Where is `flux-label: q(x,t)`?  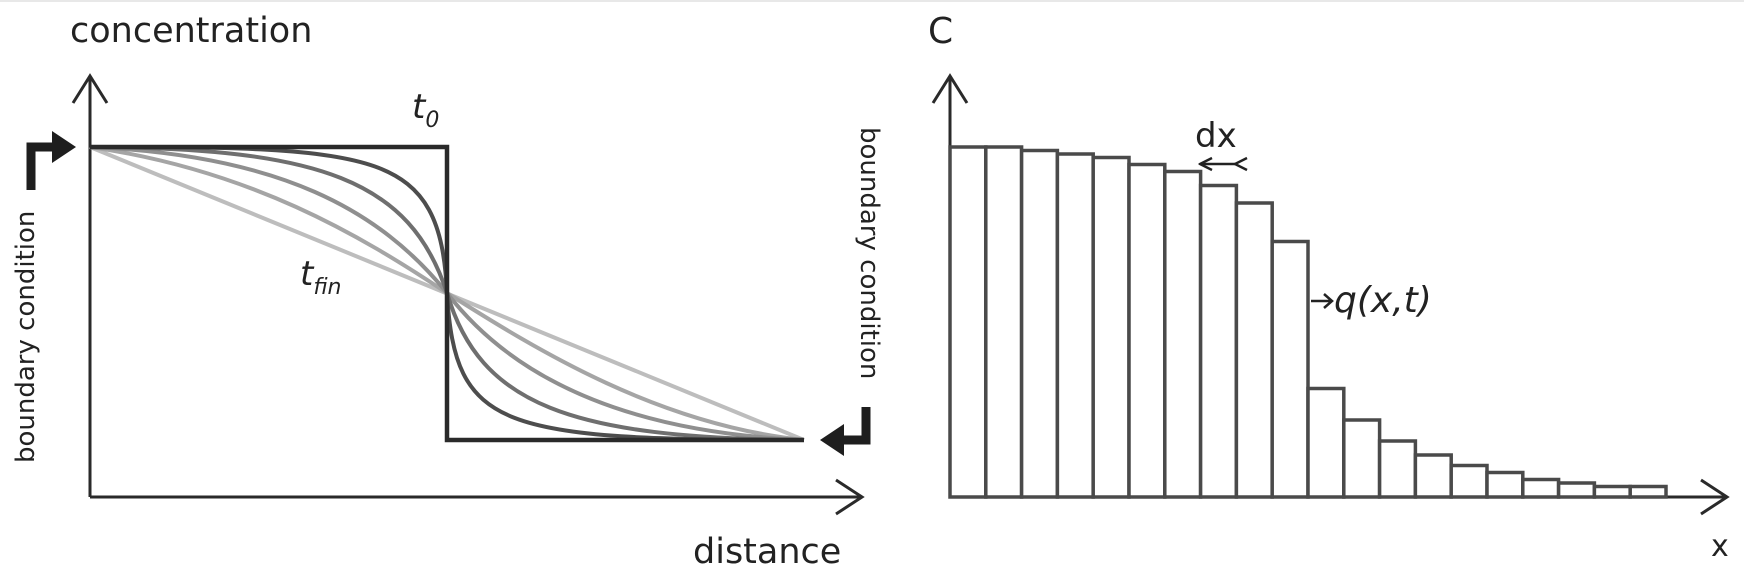 flux-label: q(x,t) is located at coordinates (1383, 300).